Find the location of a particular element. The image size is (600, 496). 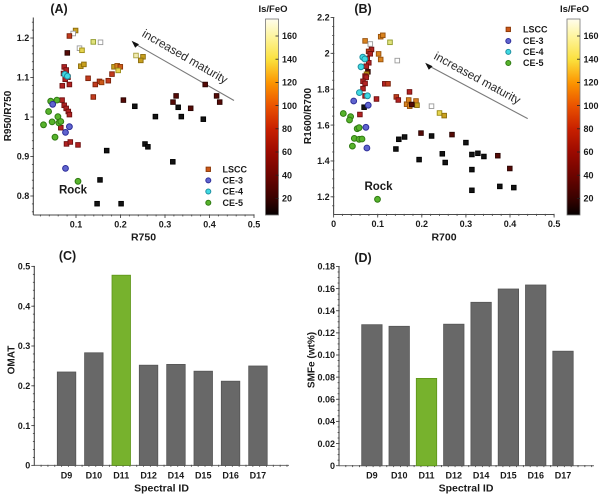

svg-text: 0.04 is located at coordinates (326, 422).